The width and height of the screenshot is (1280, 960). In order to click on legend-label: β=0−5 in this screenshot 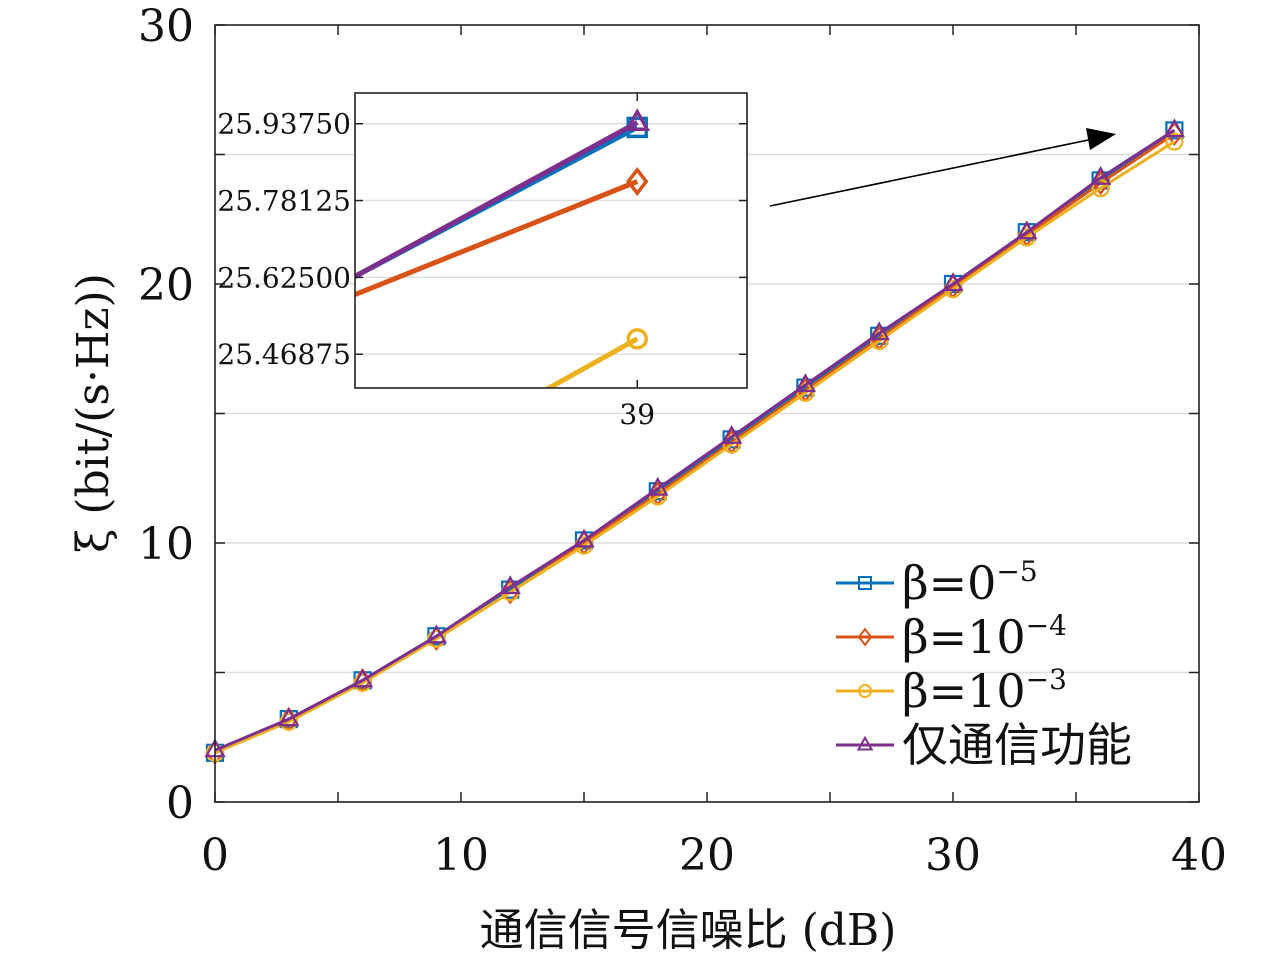, I will do `click(970, 582)`.